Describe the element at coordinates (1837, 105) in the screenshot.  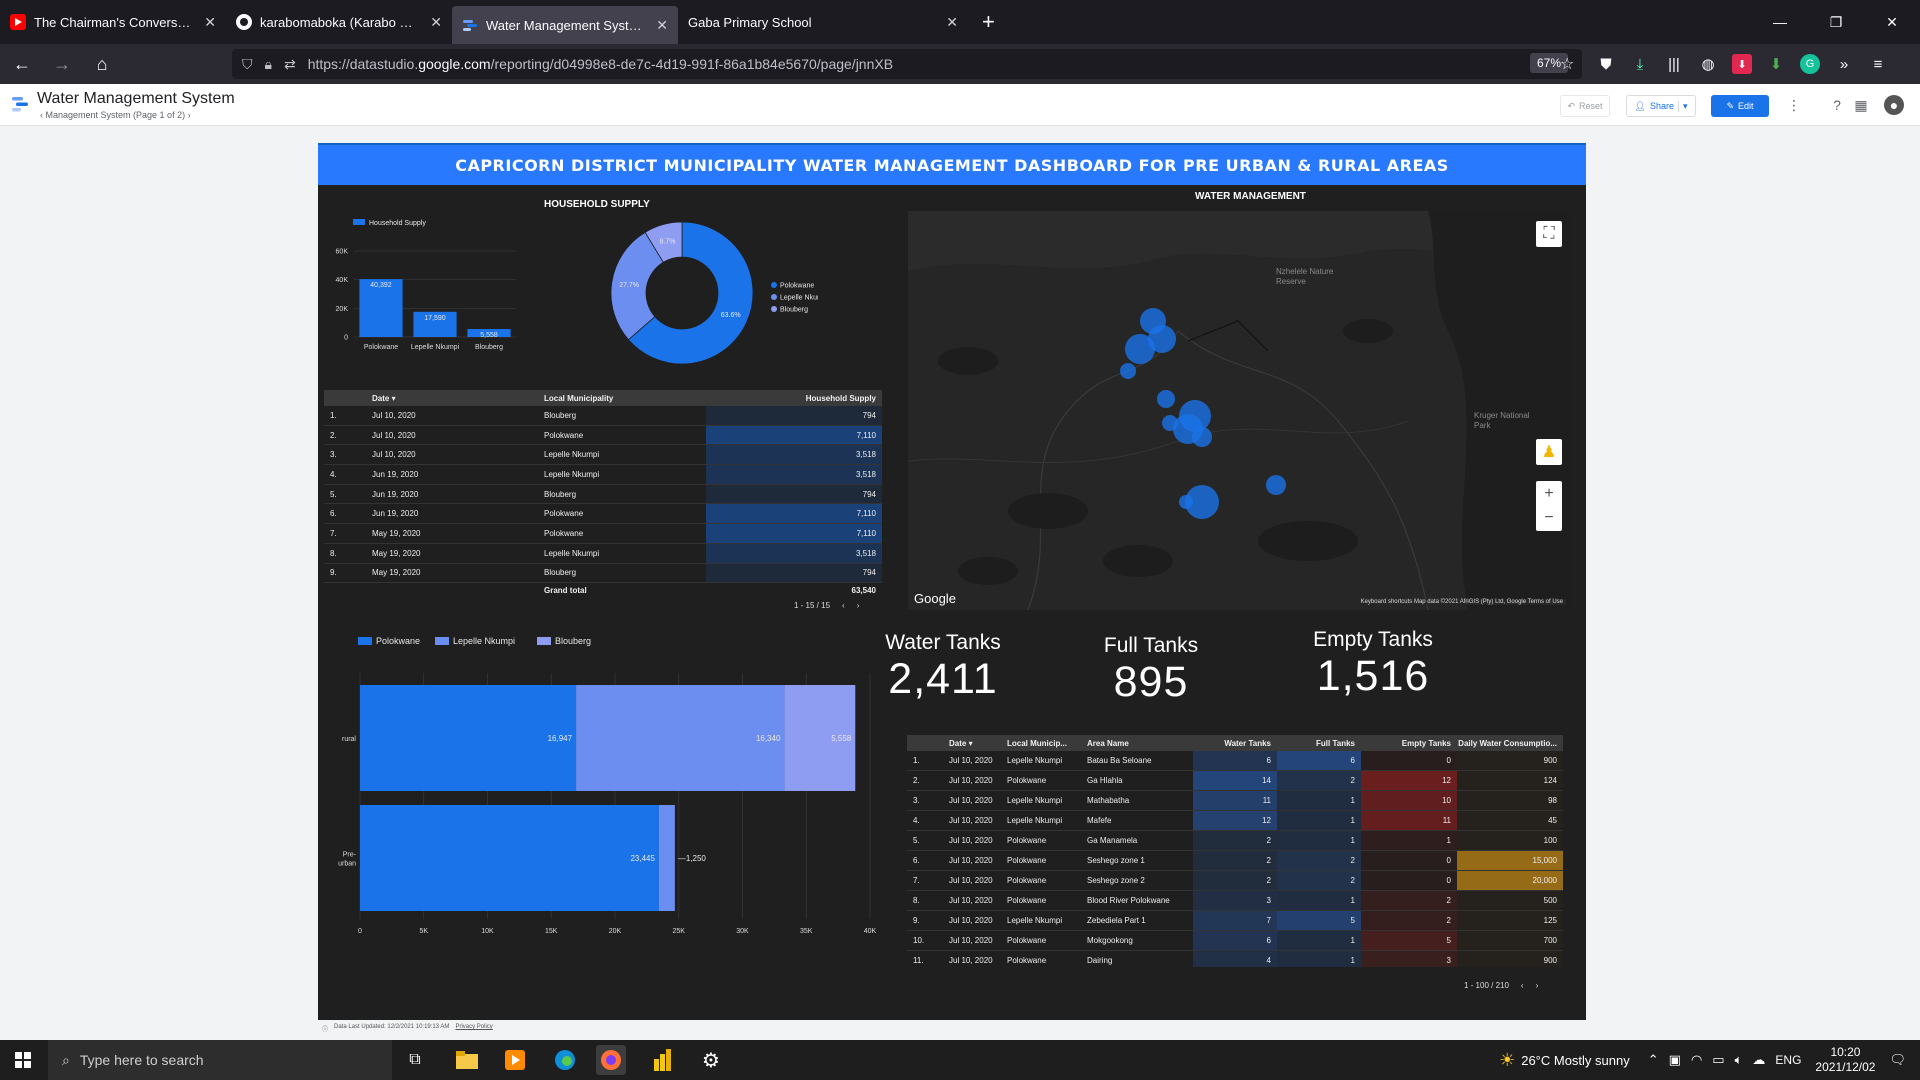
I see `help-icon: ?` at that location.